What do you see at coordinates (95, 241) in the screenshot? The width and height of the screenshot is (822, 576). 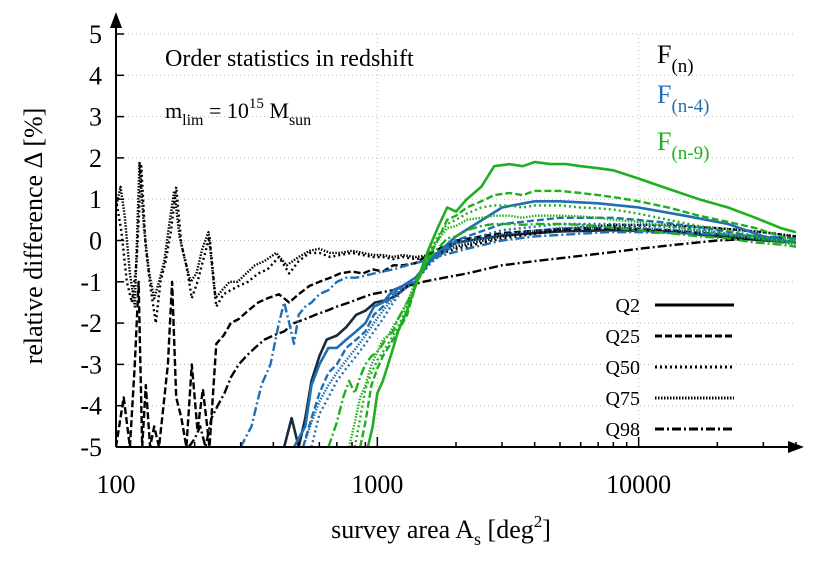 I see `y-tick-label: 0` at bounding box center [95, 241].